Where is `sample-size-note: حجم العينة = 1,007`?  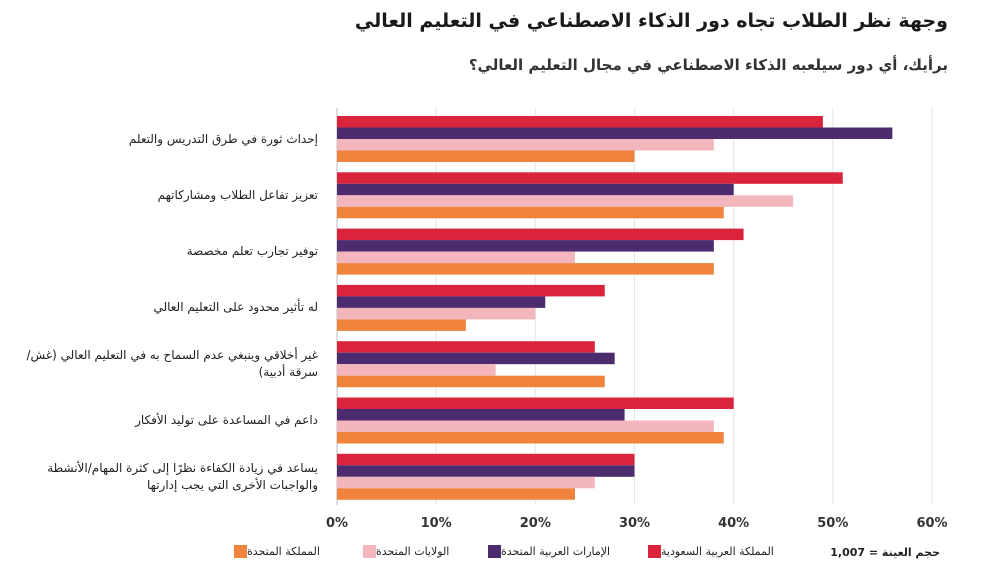 sample-size-note: حجم العينة = 1,007 is located at coordinates (885, 552).